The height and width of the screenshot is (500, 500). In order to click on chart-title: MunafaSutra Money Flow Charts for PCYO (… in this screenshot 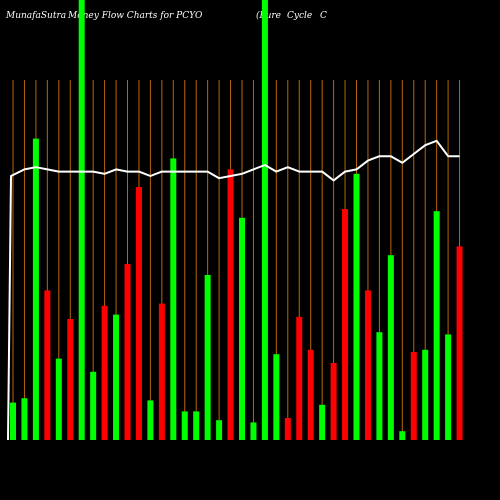, I will do `click(250, 18)`.